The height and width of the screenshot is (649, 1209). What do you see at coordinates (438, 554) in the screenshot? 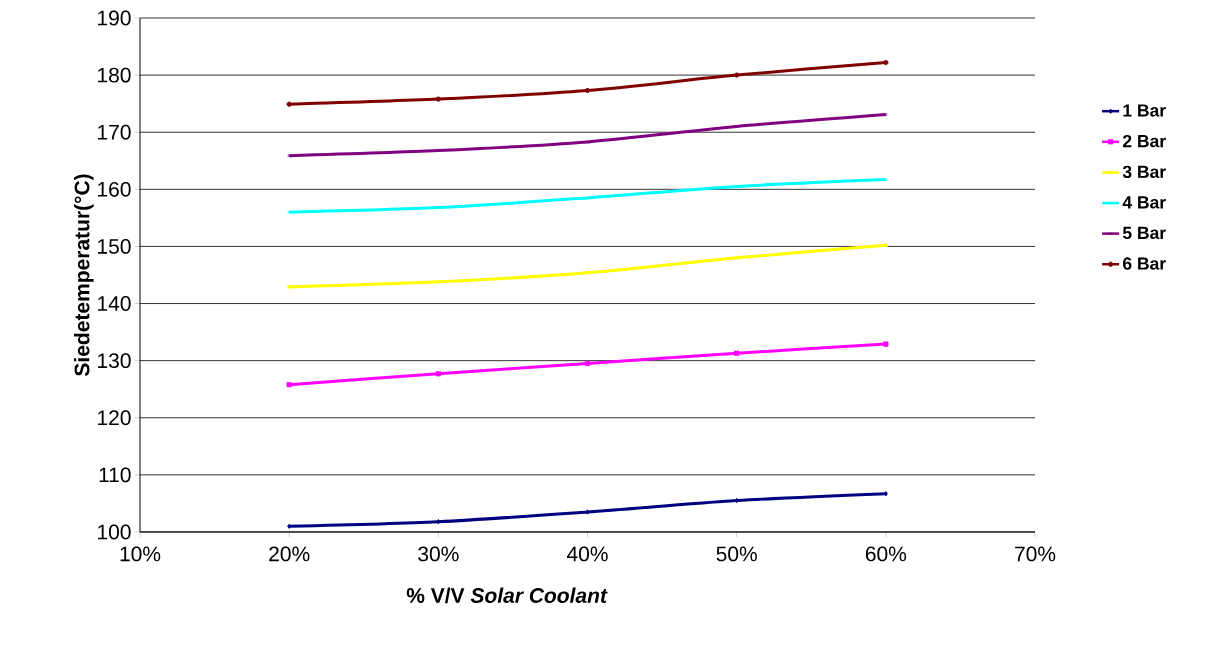
I see `x-tick-label: 30%` at bounding box center [438, 554].